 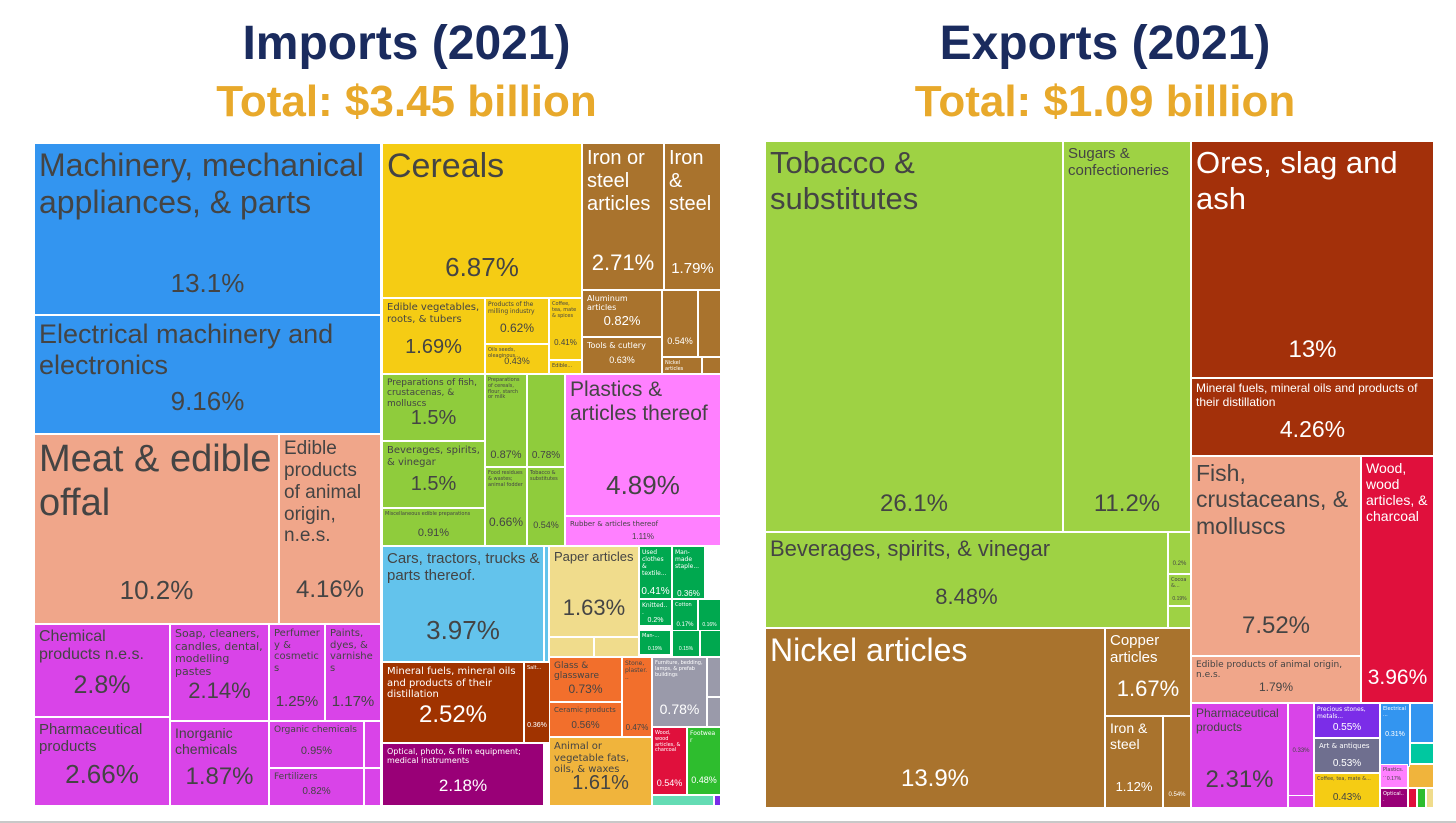 I want to click on imports-tile-percent: 3.97%, so click(x=463, y=629).